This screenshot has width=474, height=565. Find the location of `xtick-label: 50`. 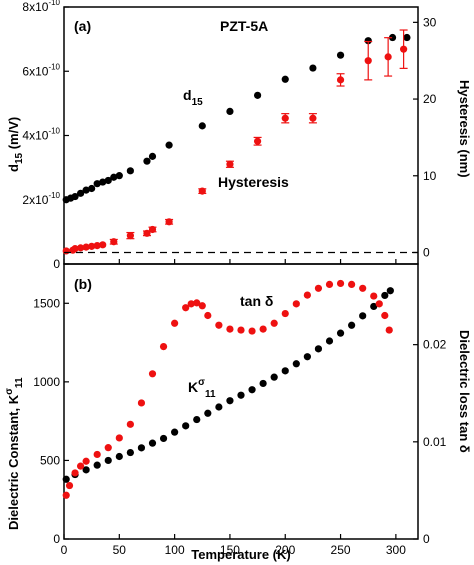

xtick-label: 50 is located at coordinates (120, 550).